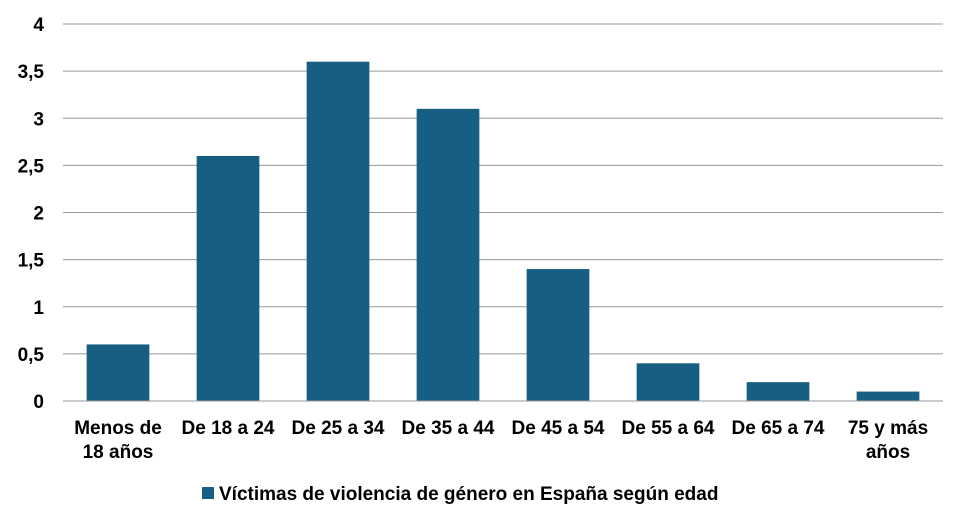 This screenshot has height=525, width=966. I want to click on x-category-label: 75 y más años, so click(888, 440).